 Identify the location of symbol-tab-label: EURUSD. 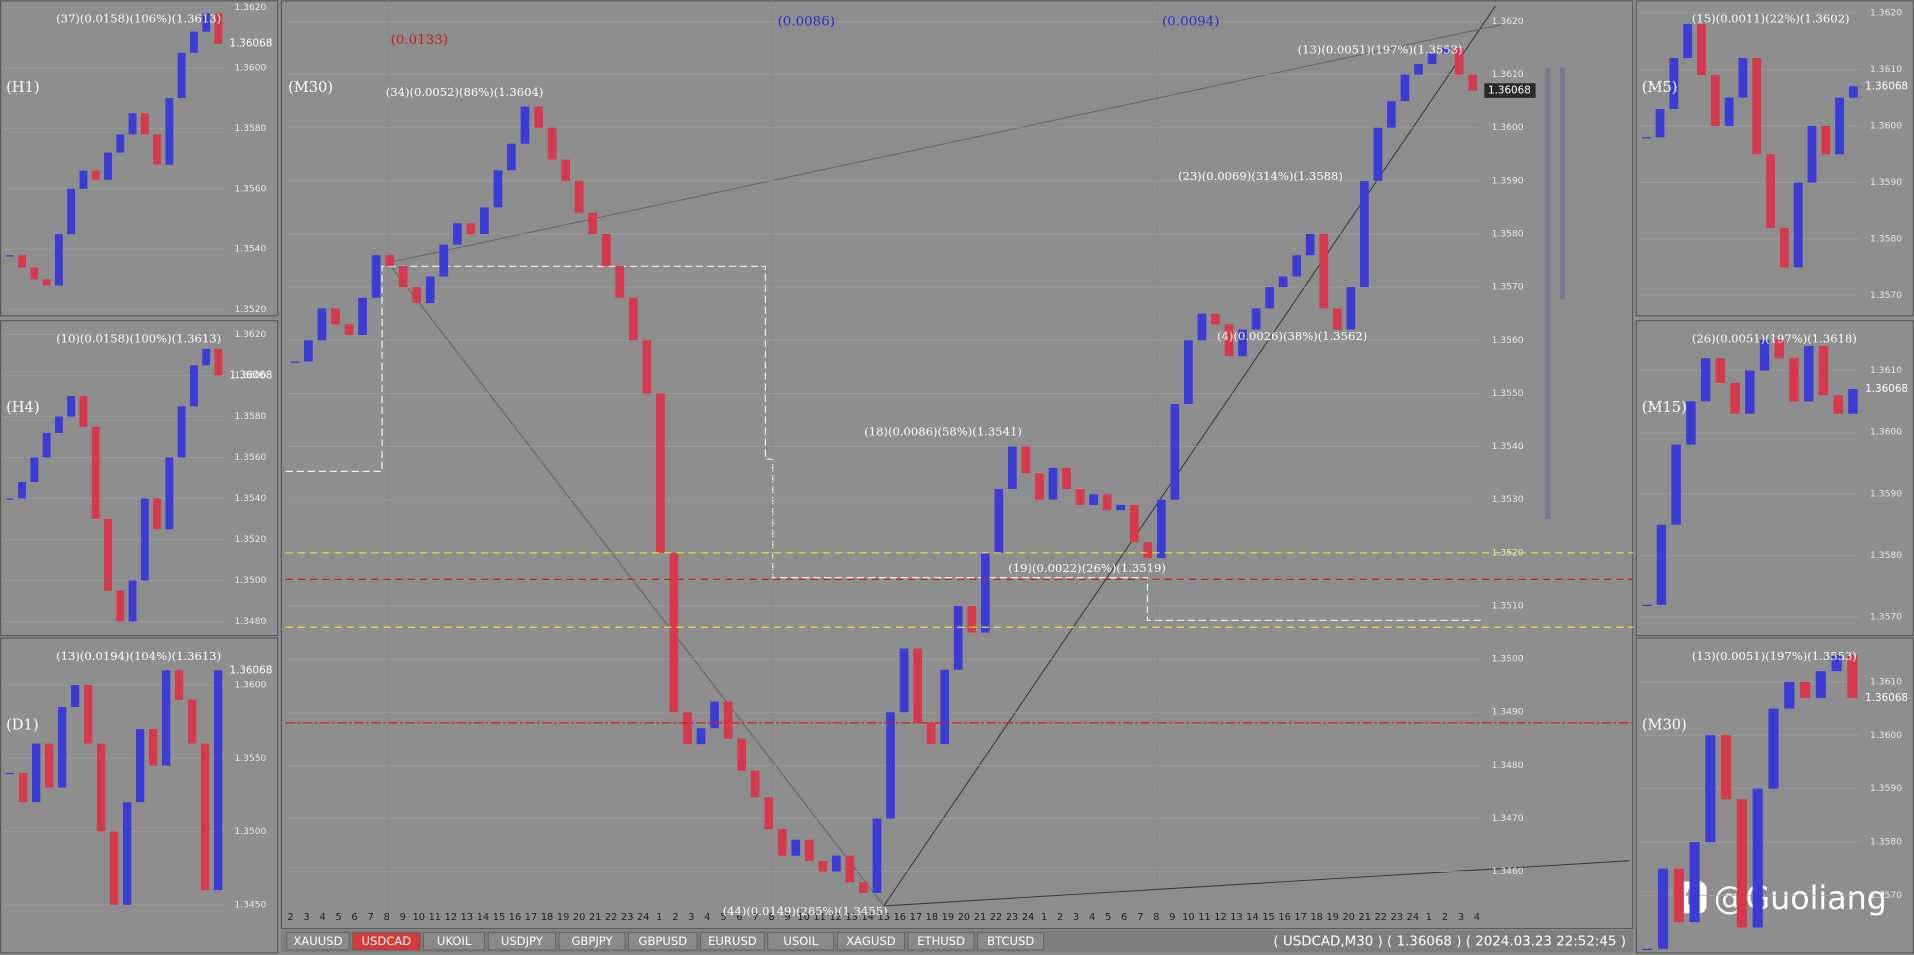
(732, 941).